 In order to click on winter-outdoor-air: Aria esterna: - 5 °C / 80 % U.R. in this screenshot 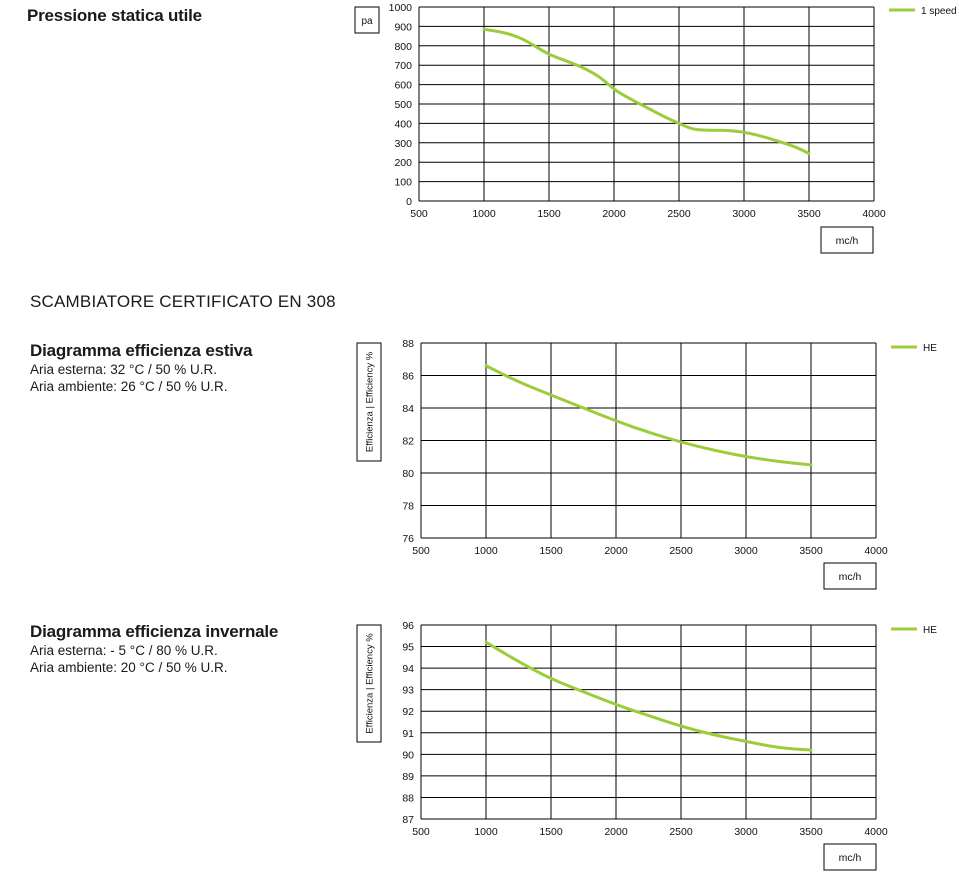, I will do `click(124, 650)`.